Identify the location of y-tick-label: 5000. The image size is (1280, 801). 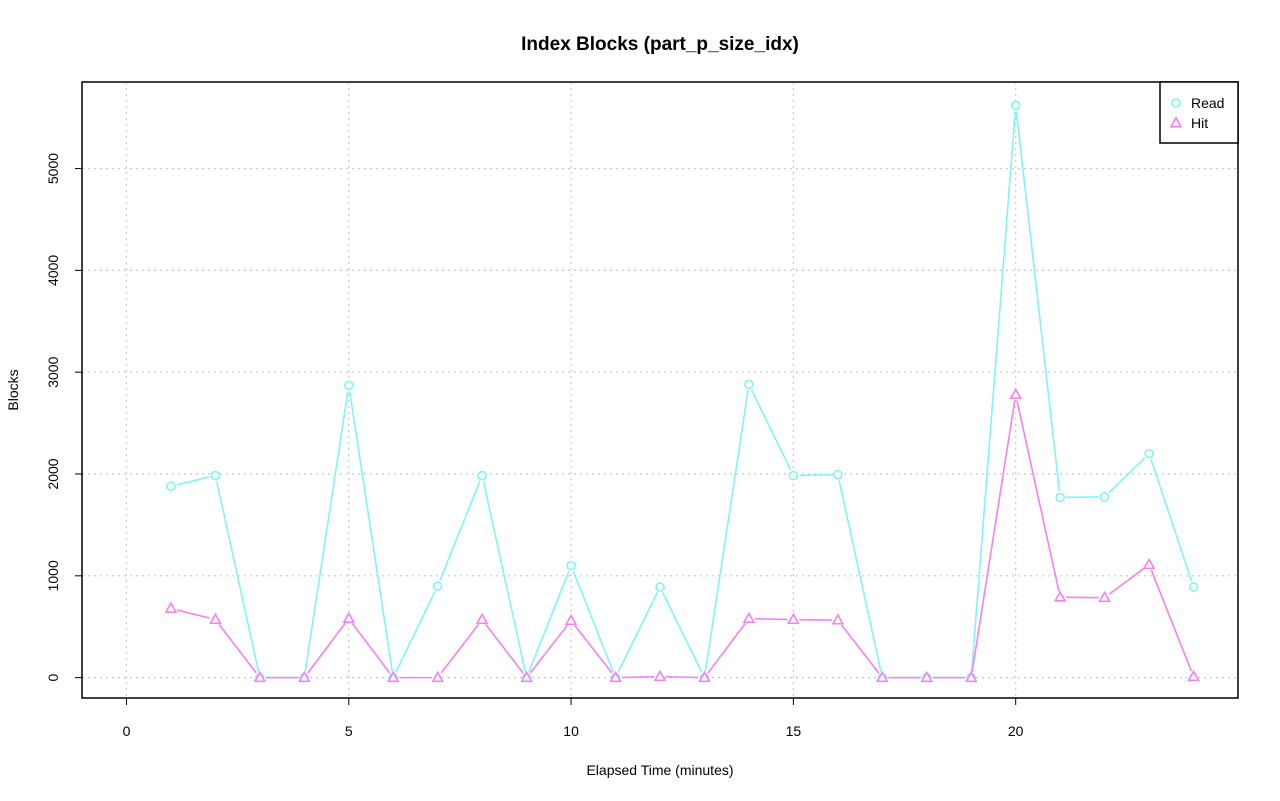
(53, 168).